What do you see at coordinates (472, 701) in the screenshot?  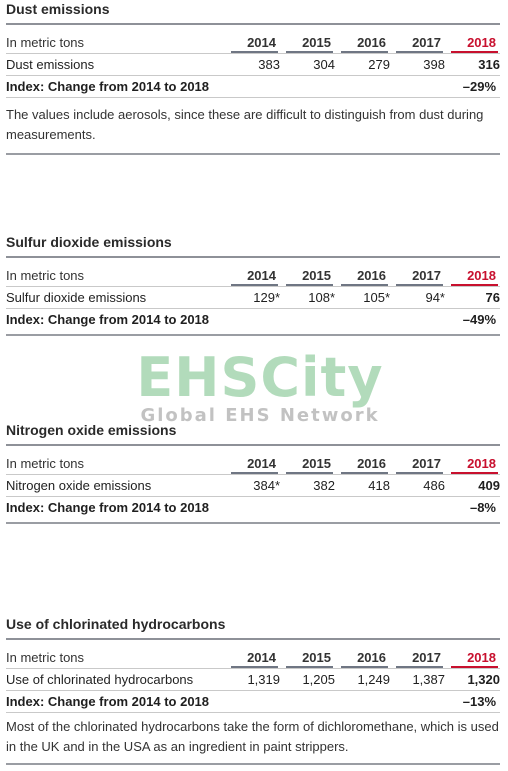 I see `index-value: –13%` at bounding box center [472, 701].